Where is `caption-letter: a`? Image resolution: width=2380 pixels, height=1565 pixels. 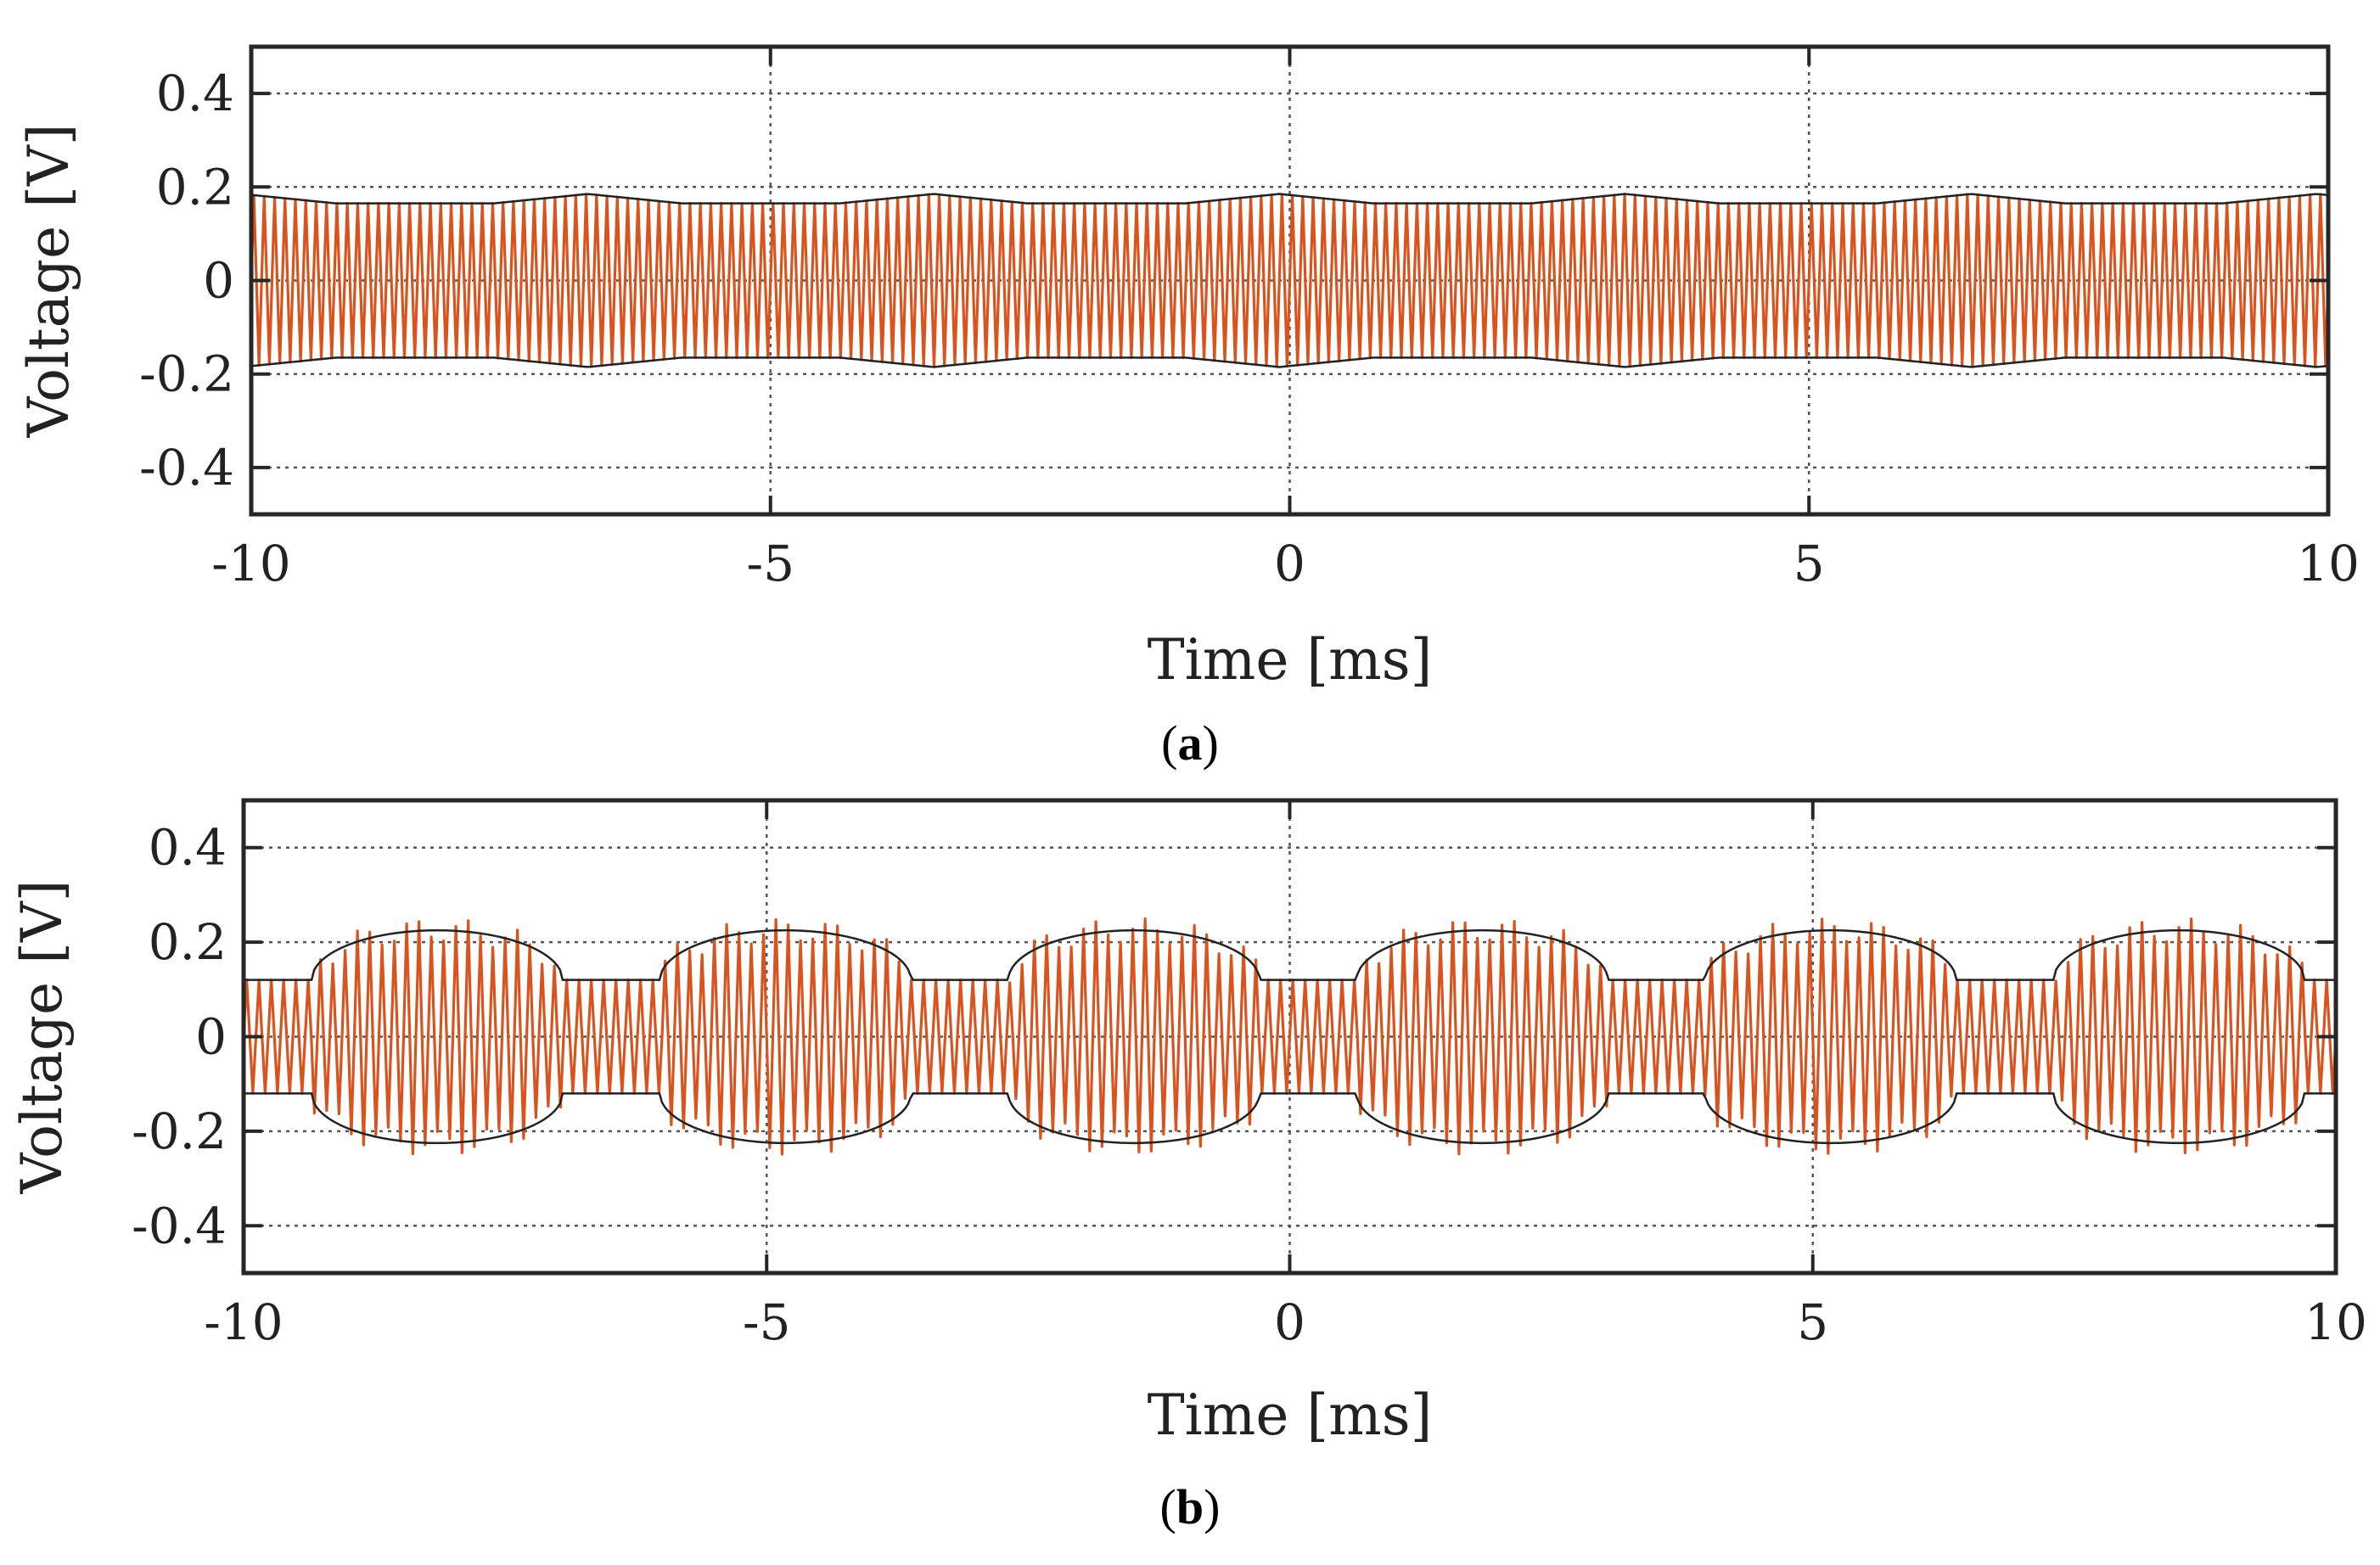
caption-letter: a is located at coordinates (1190, 743).